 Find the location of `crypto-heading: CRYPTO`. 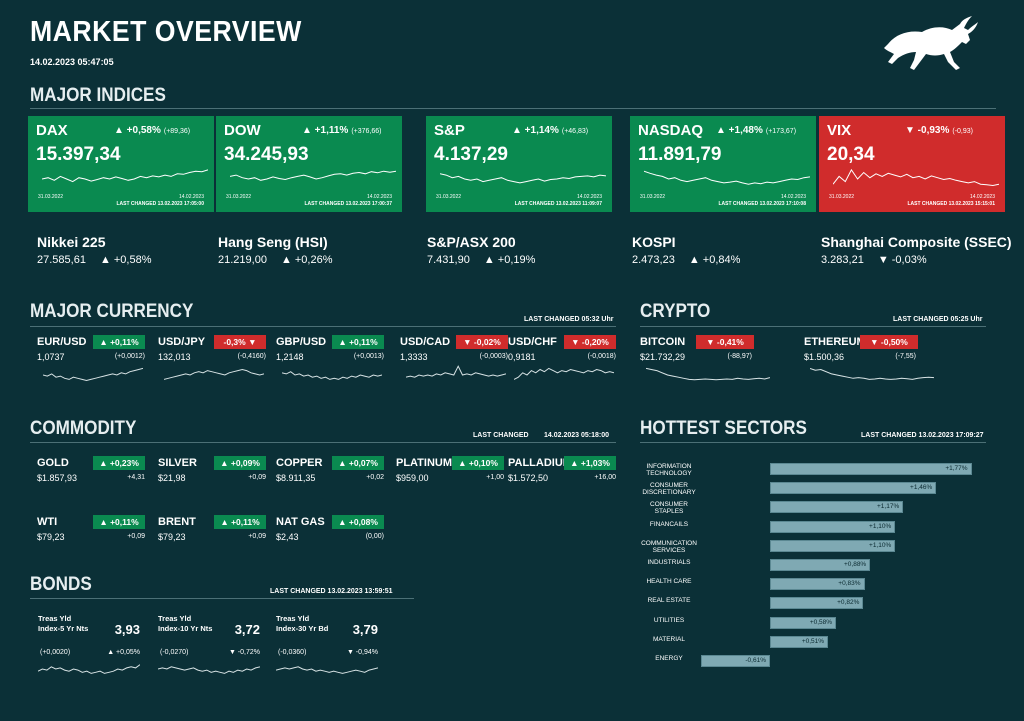

crypto-heading: CRYPTO is located at coordinates (675, 311).